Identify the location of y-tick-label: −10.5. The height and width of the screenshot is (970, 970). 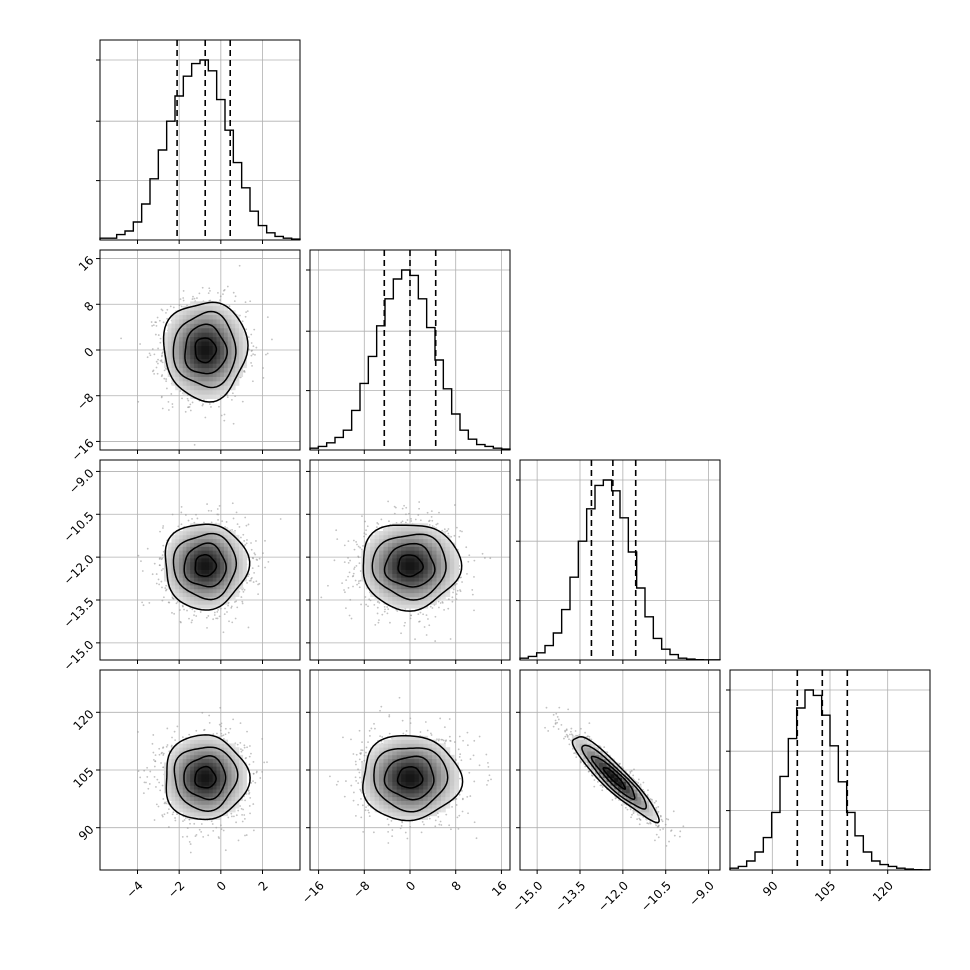
(79, 527).